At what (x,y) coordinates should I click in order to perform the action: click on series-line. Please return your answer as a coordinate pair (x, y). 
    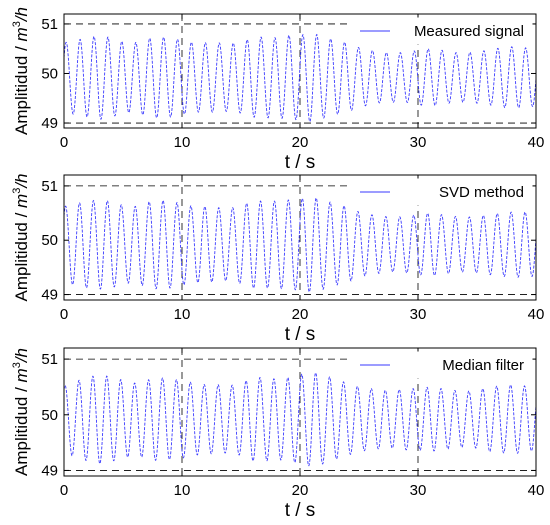
    Looking at the image, I should click on (300, 78).